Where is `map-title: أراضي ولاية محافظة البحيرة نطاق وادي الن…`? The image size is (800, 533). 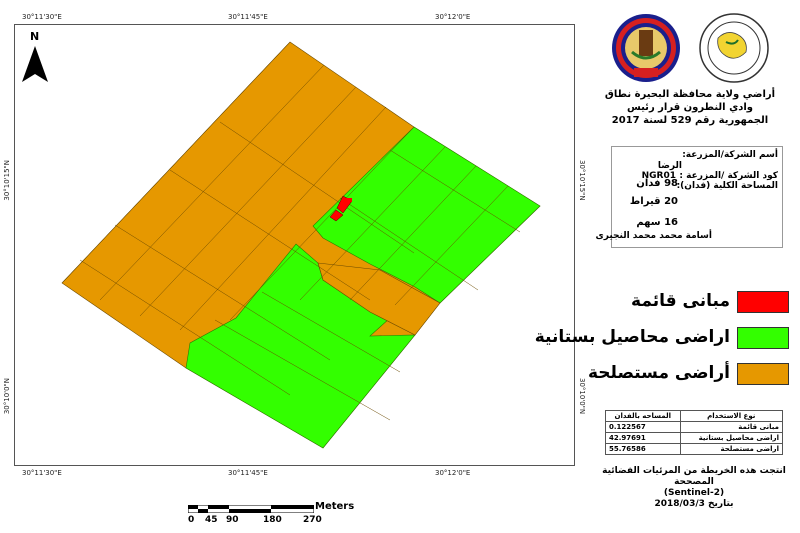 map-title: أراضي ولاية محافظة البحيرة نطاق وادي الن… is located at coordinates (690, 107).